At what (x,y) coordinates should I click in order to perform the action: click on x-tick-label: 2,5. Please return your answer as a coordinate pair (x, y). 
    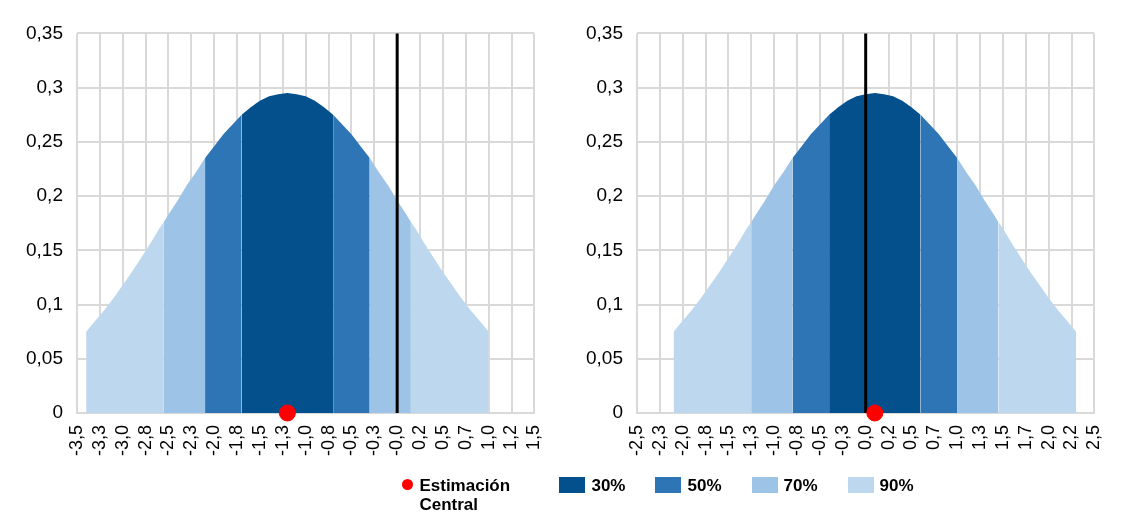
    Looking at the image, I should click on (1093, 437).